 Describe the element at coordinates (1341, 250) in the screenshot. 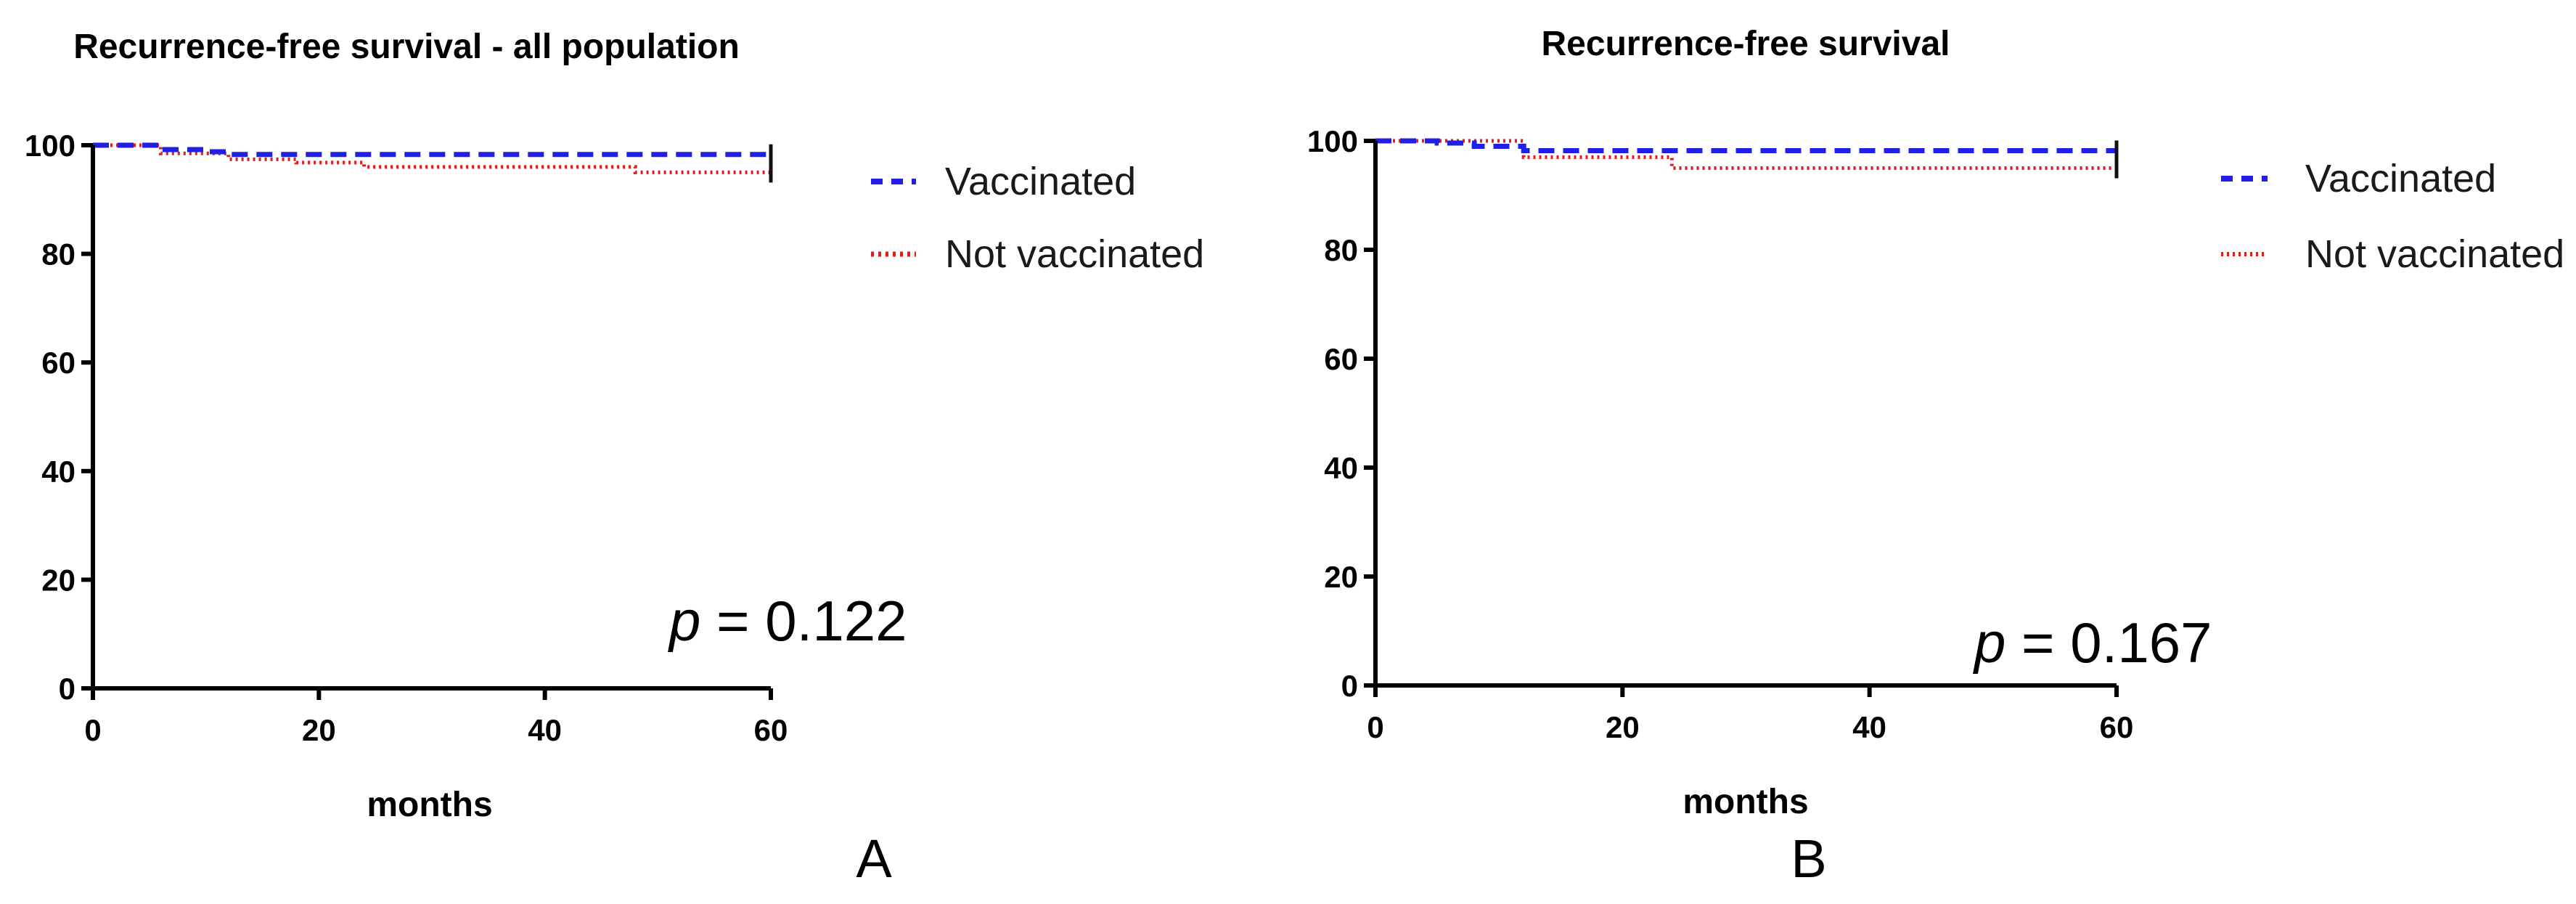

I see `chart-b-y-tick-label: 80` at that location.